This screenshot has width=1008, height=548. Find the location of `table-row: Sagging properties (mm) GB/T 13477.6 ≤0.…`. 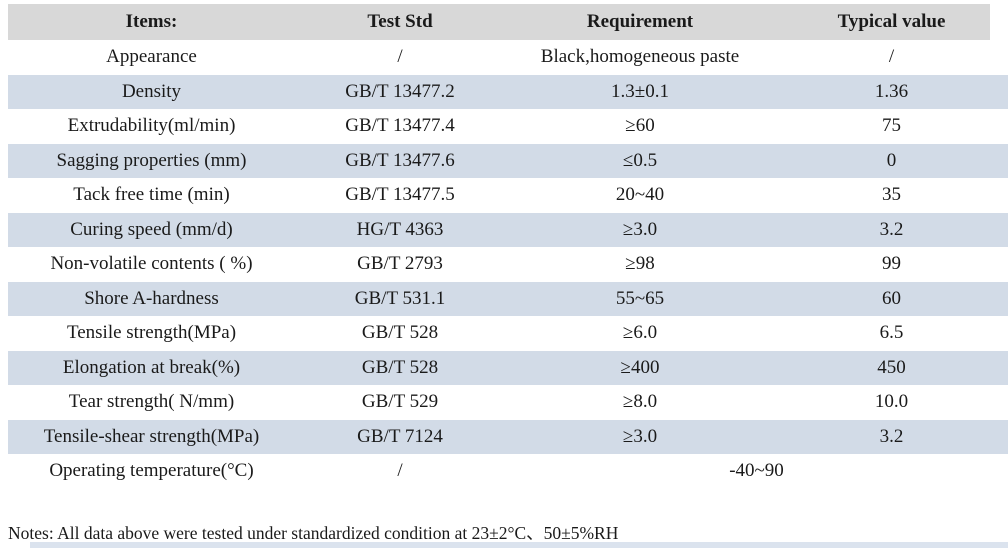

table-row: Sagging properties (mm) GB/T 13477.6 ≤0.… is located at coordinates (508, 160).